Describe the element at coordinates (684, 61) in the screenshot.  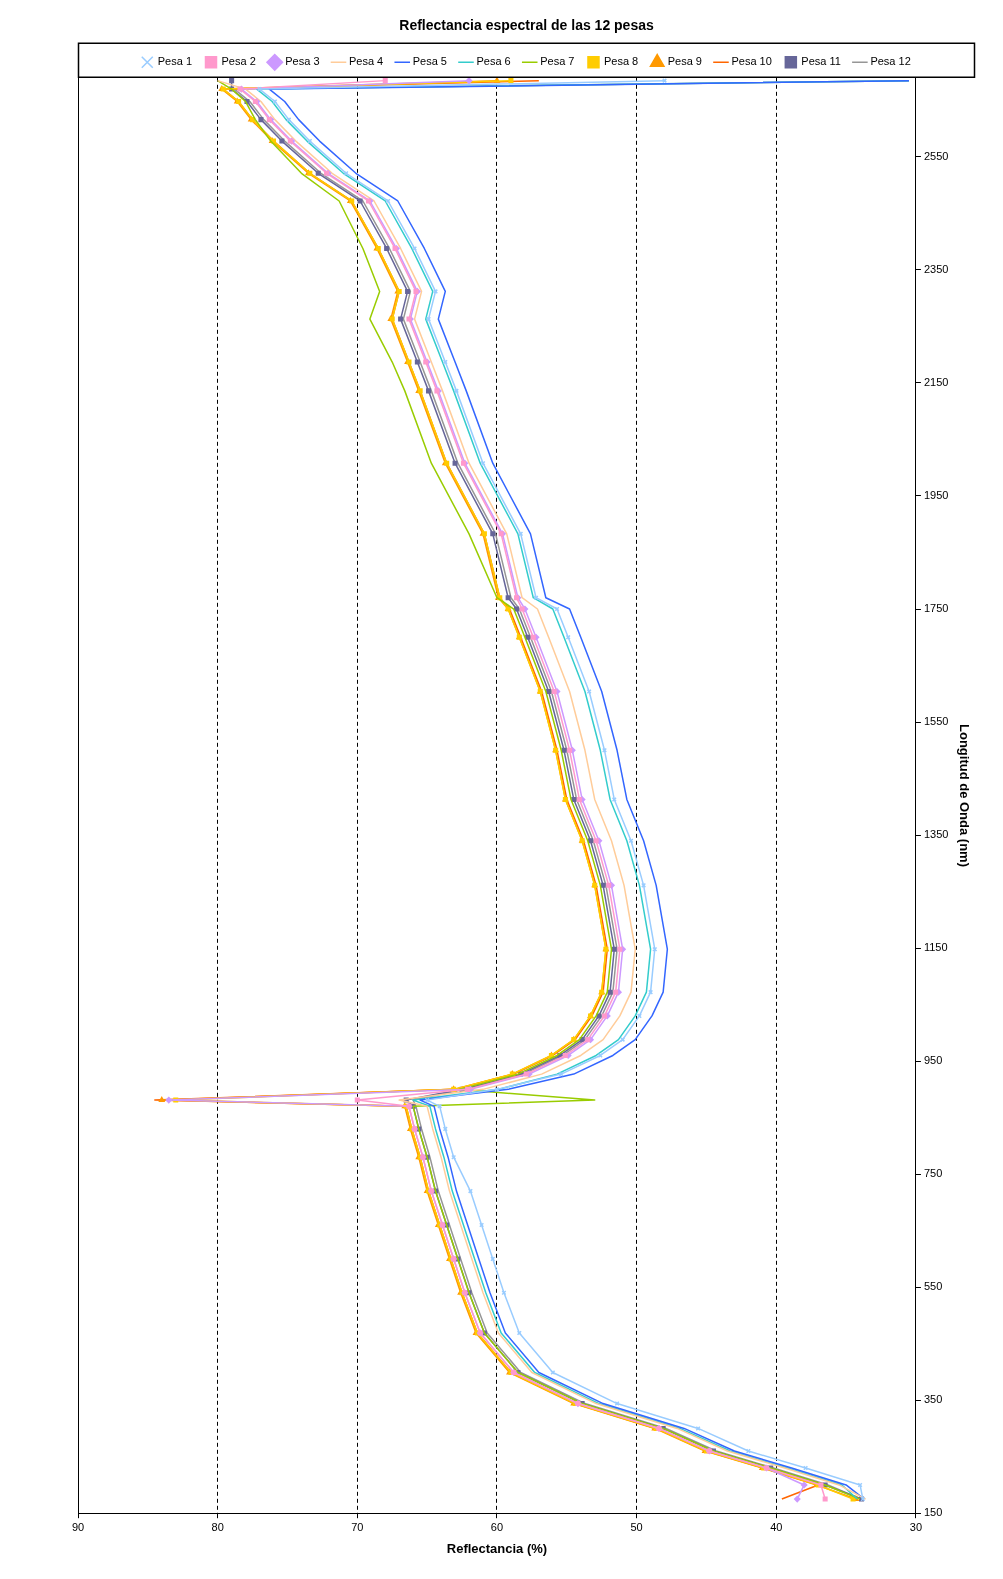
I see `legend-label: Pesa 9` at that location.